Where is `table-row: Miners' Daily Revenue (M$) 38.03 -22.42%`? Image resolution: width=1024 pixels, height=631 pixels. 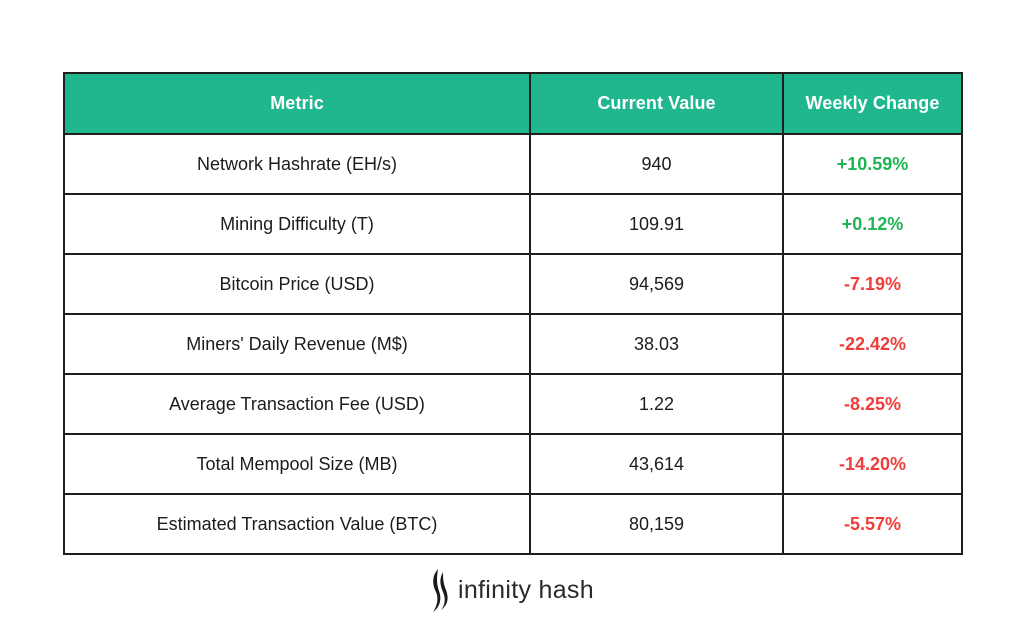
table-row: Miners' Daily Revenue (M$) 38.03 -22.42% is located at coordinates (513, 344).